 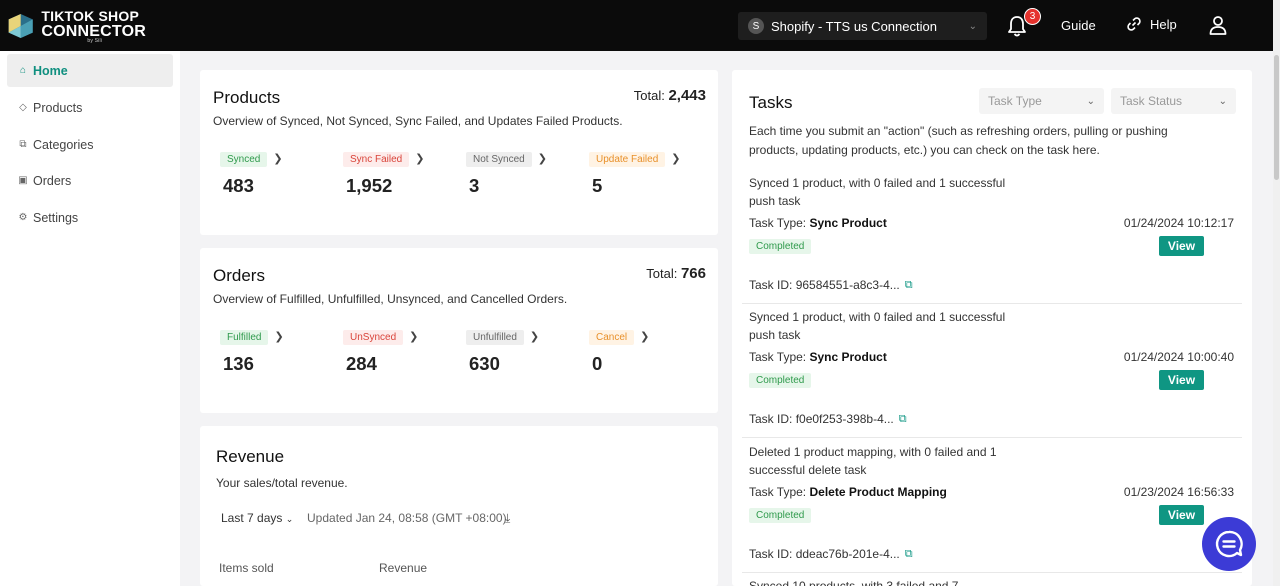 I want to click on task-date: 01/24/2024 10:12:17, so click(x=1178, y=223).